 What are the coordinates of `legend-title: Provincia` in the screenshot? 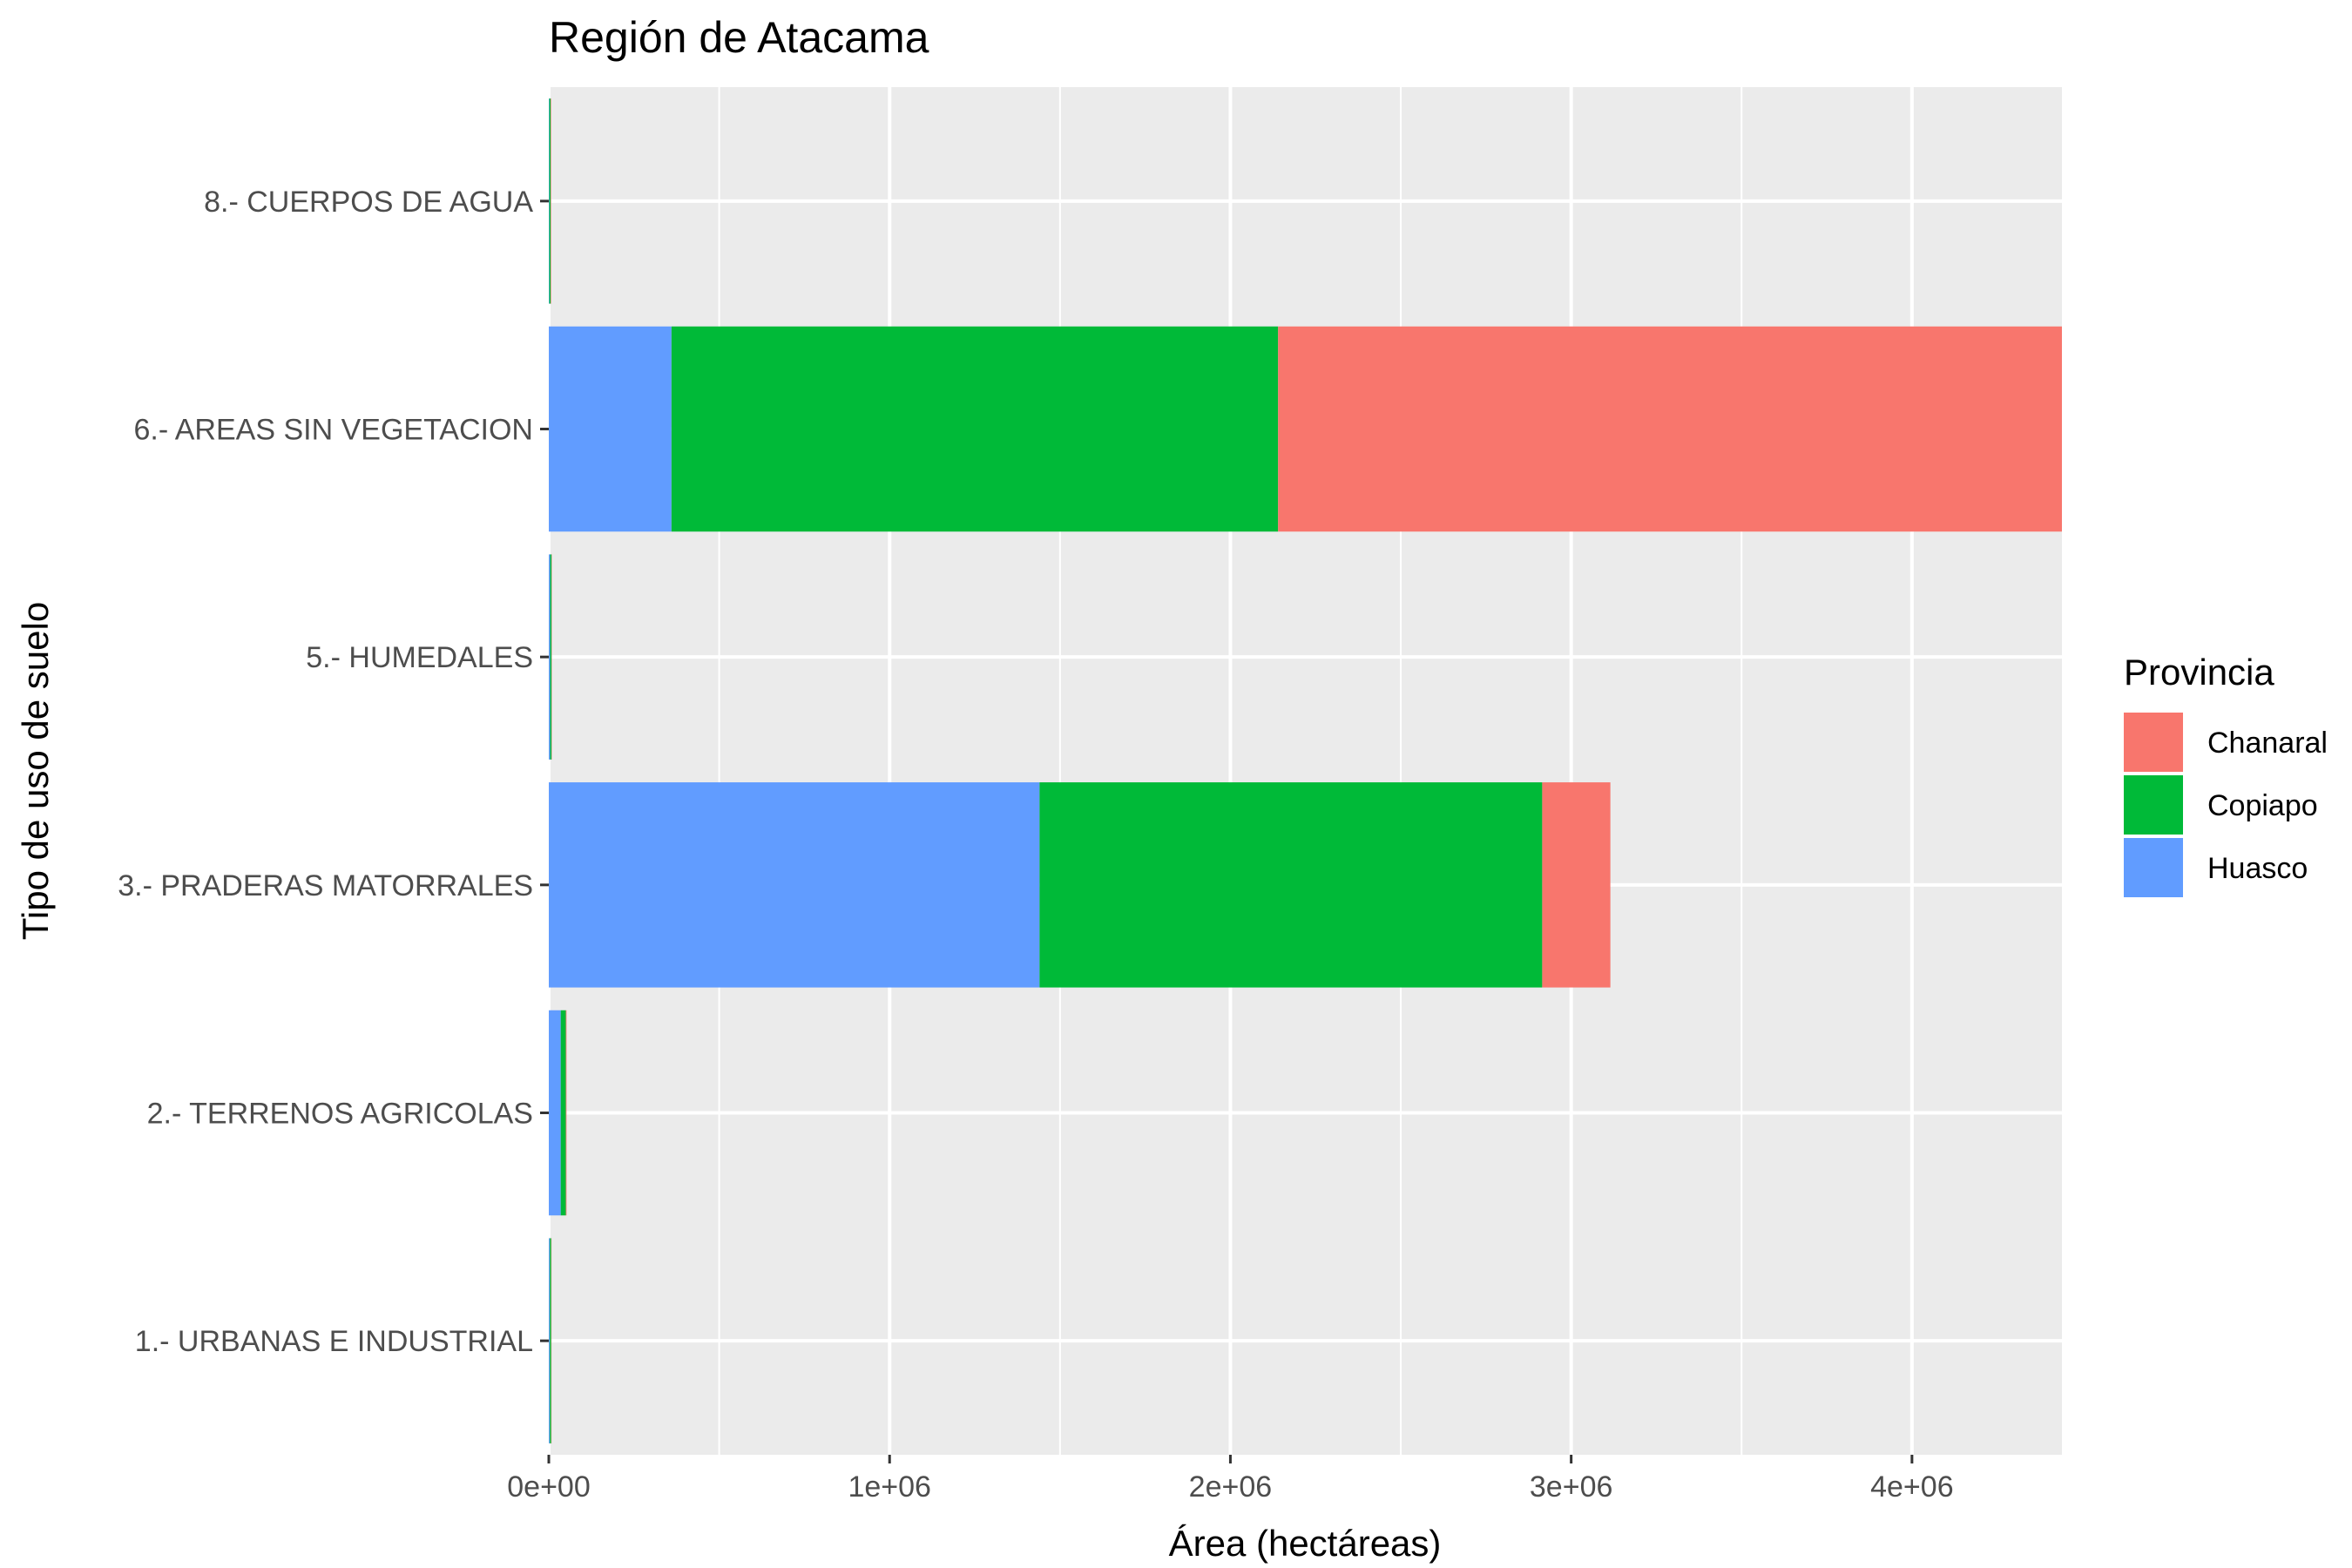 It's located at (2199, 672).